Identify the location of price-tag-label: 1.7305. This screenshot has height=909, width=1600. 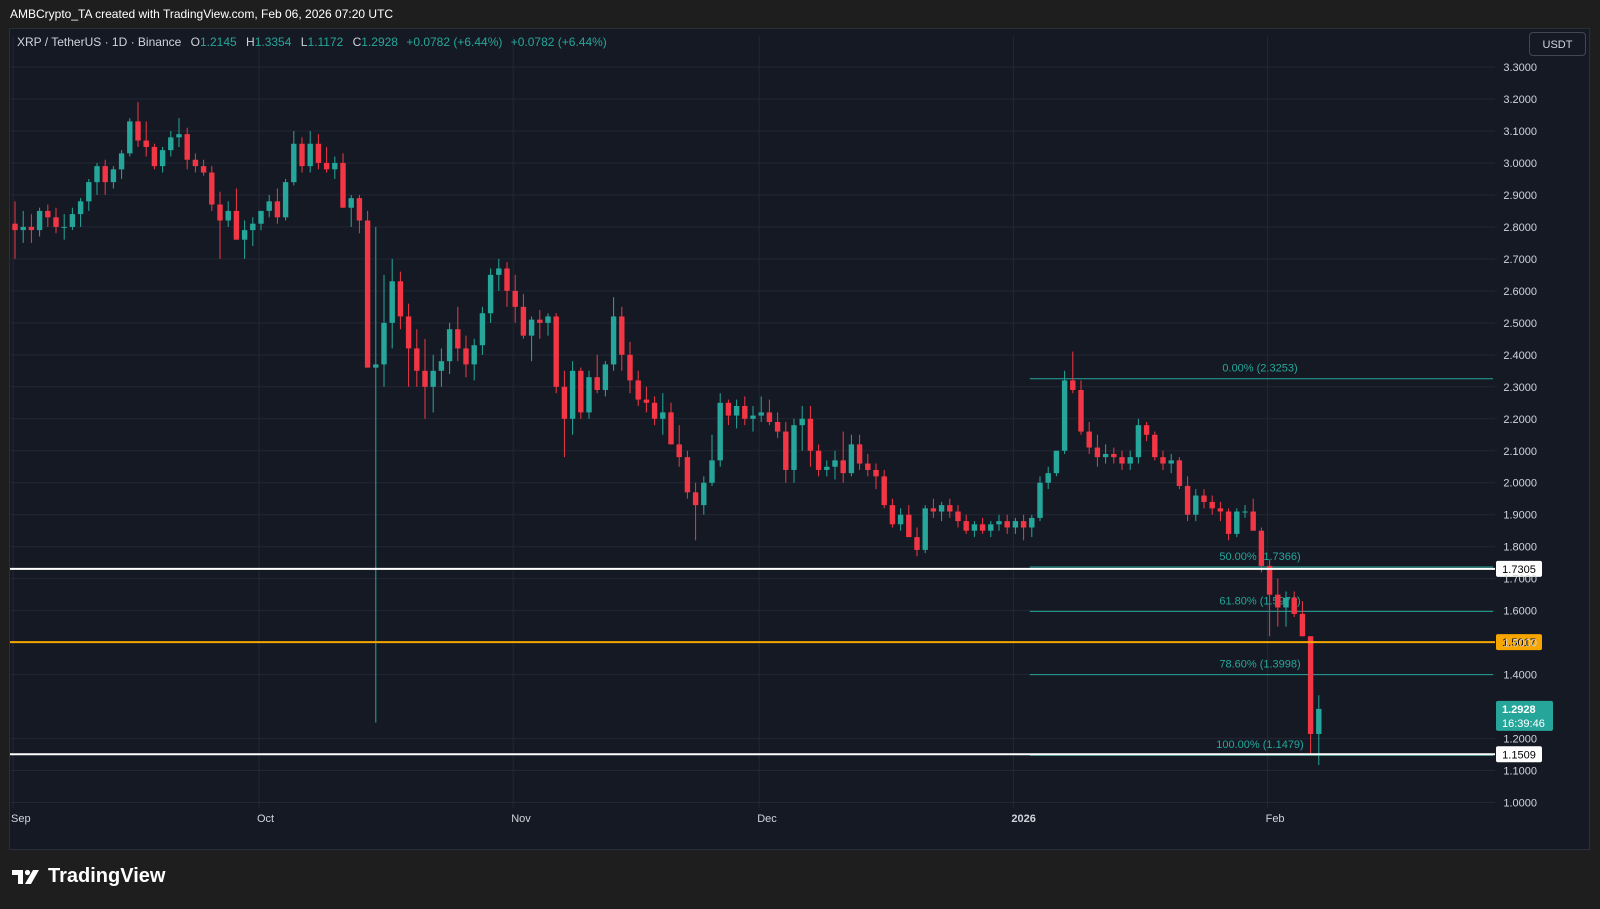
(1519, 570).